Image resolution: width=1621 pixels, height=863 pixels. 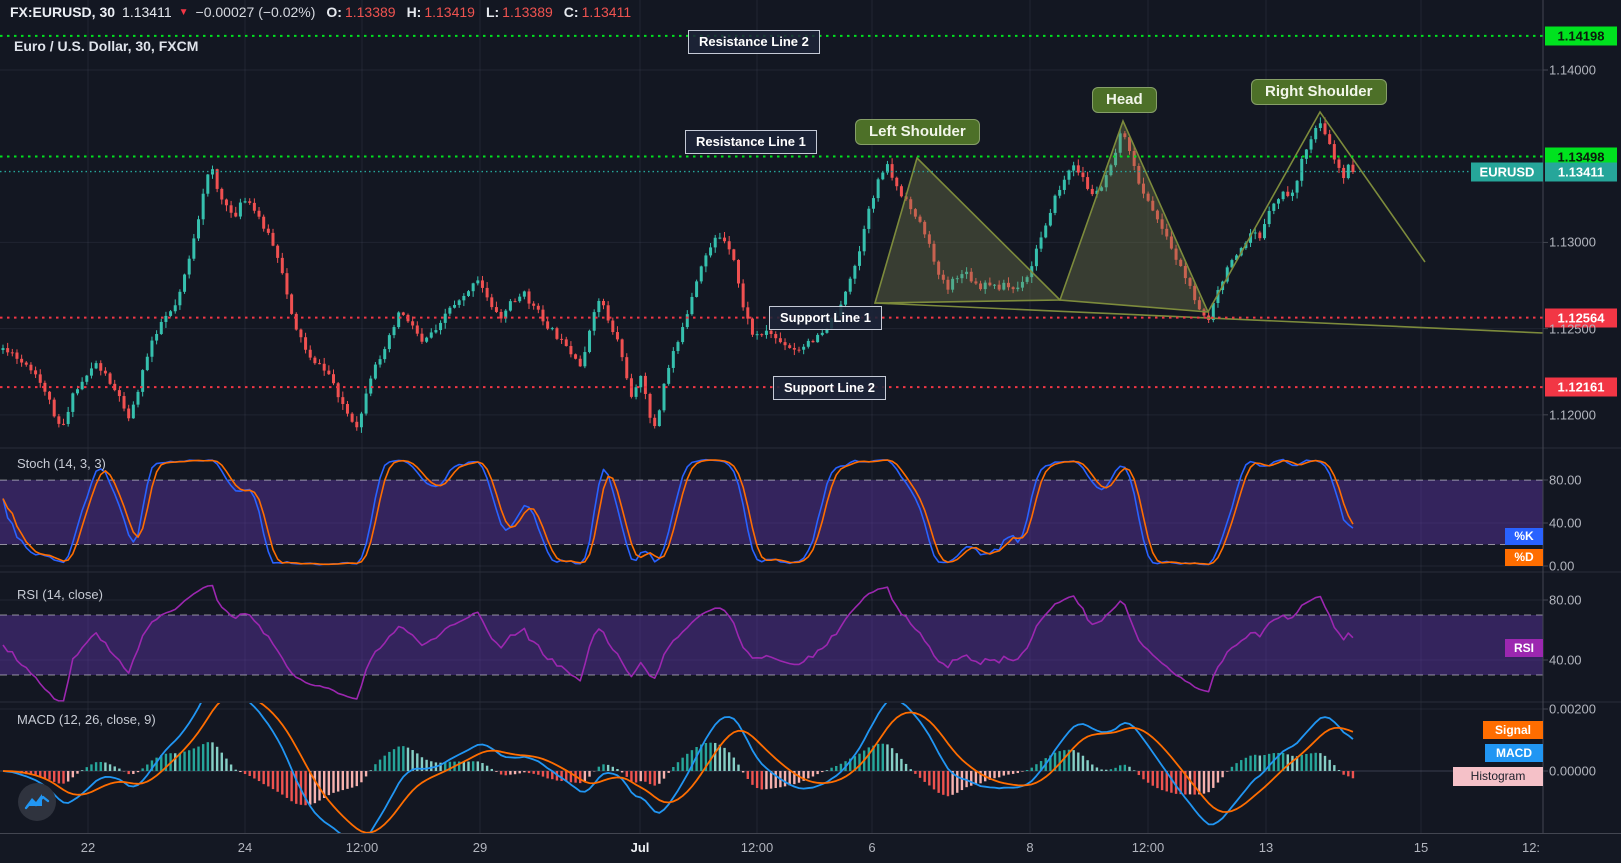 What do you see at coordinates (917, 132) in the screenshot?
I see `left-shoulder-label: Left Shoulder` at bounding box center [917, 132].